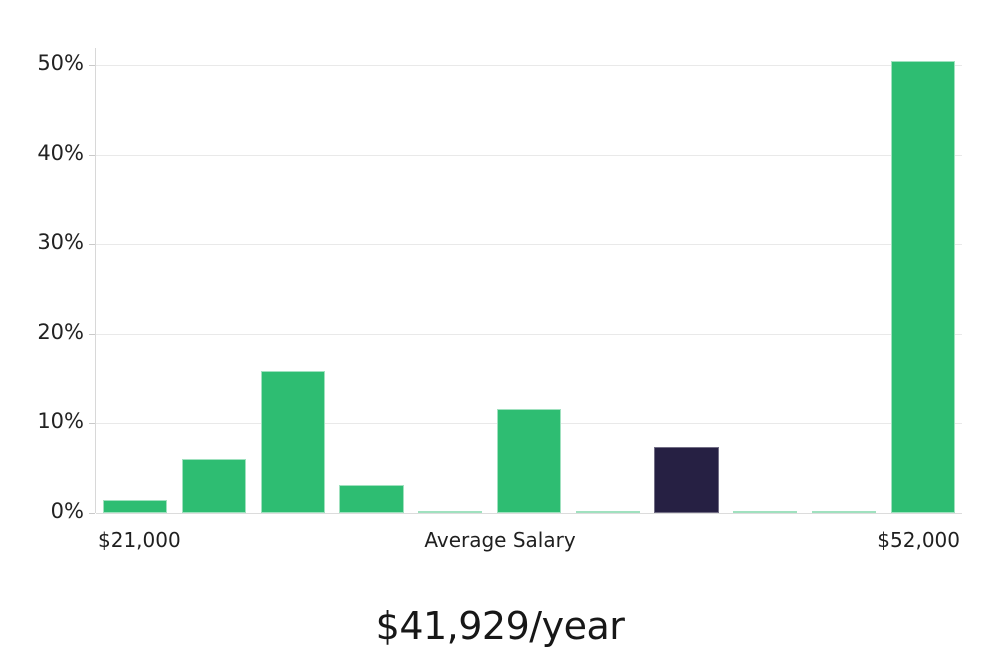 The image size is (1000, 660). What do you see at coordinates (60, 242) in the screenshot?
I see `y-tick-label-30%: 30%` at bounding box center [60, 242].